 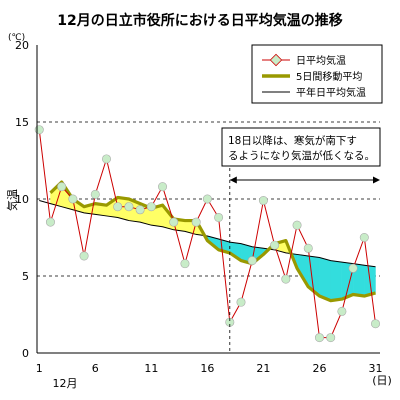 I want to click on annotation-box, so click(x=301, y=147).